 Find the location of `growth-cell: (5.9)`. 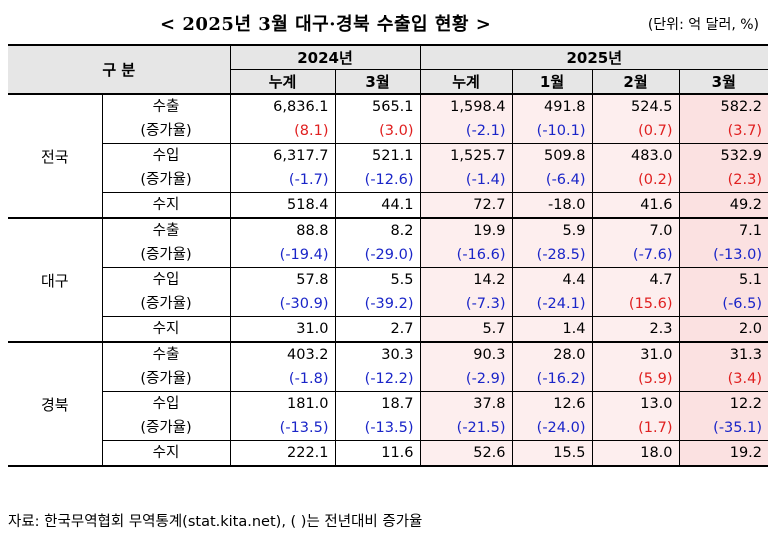

growth-cell: (5.9) is located at coordinates (635, 379).